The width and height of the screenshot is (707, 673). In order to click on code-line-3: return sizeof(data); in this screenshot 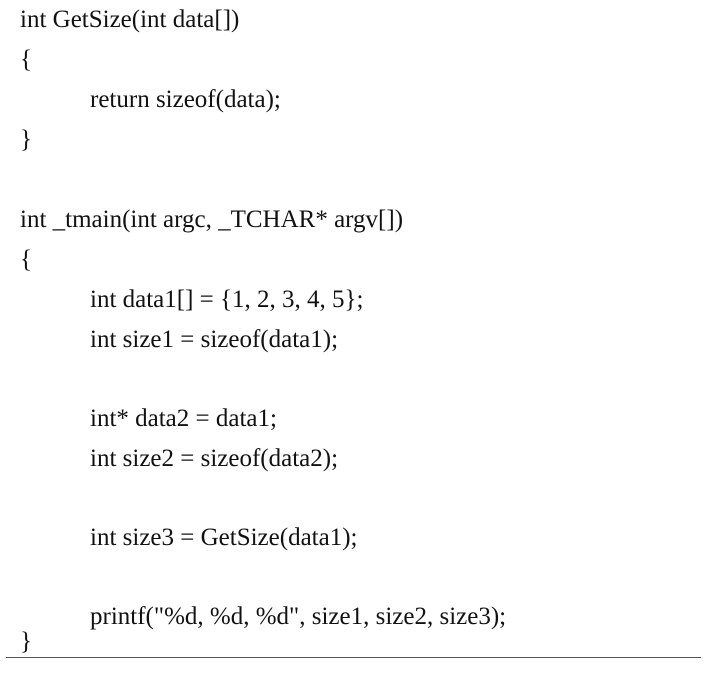, I will do `click(185, 99)`.